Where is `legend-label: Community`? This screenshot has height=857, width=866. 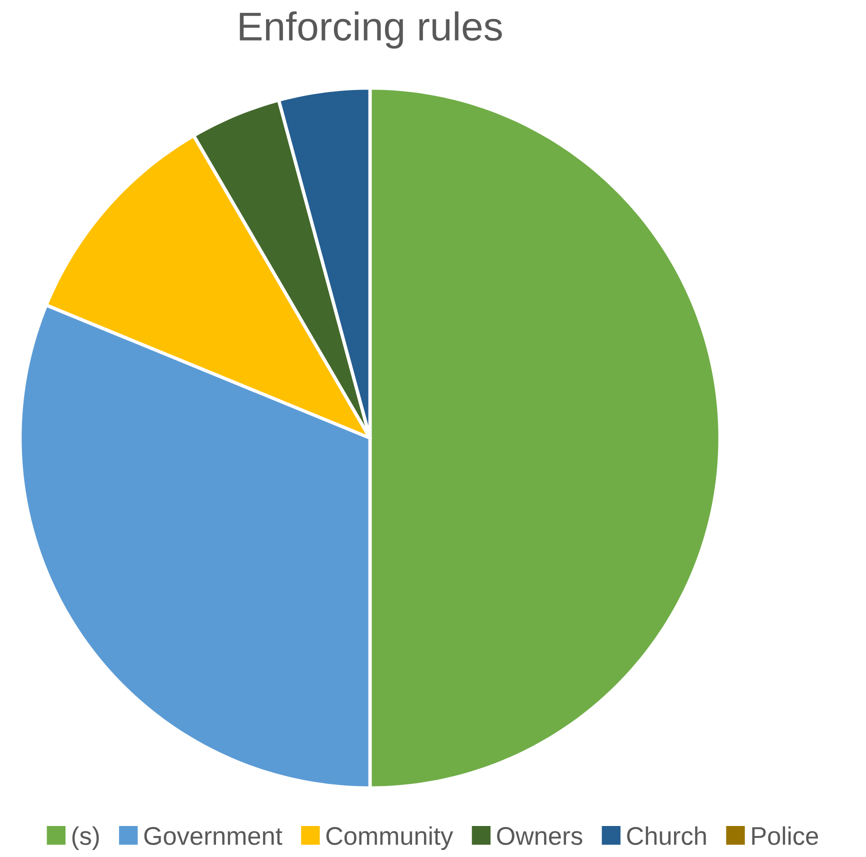 legend-label: Community is located at coordinates (390, 838).